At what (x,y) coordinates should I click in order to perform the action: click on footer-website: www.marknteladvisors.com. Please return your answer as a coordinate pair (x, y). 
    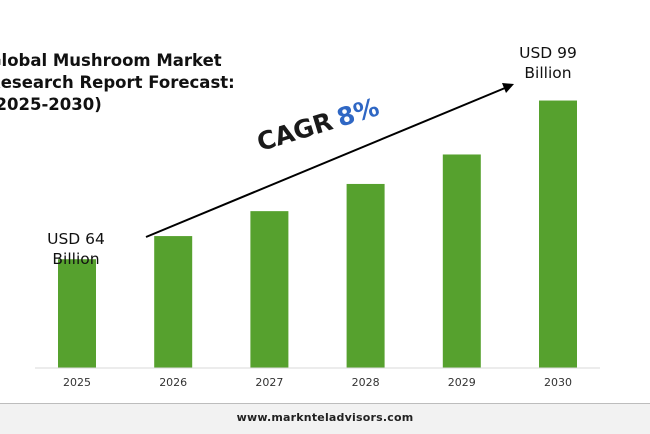
    Looking at the image, I should click on (325, 417).